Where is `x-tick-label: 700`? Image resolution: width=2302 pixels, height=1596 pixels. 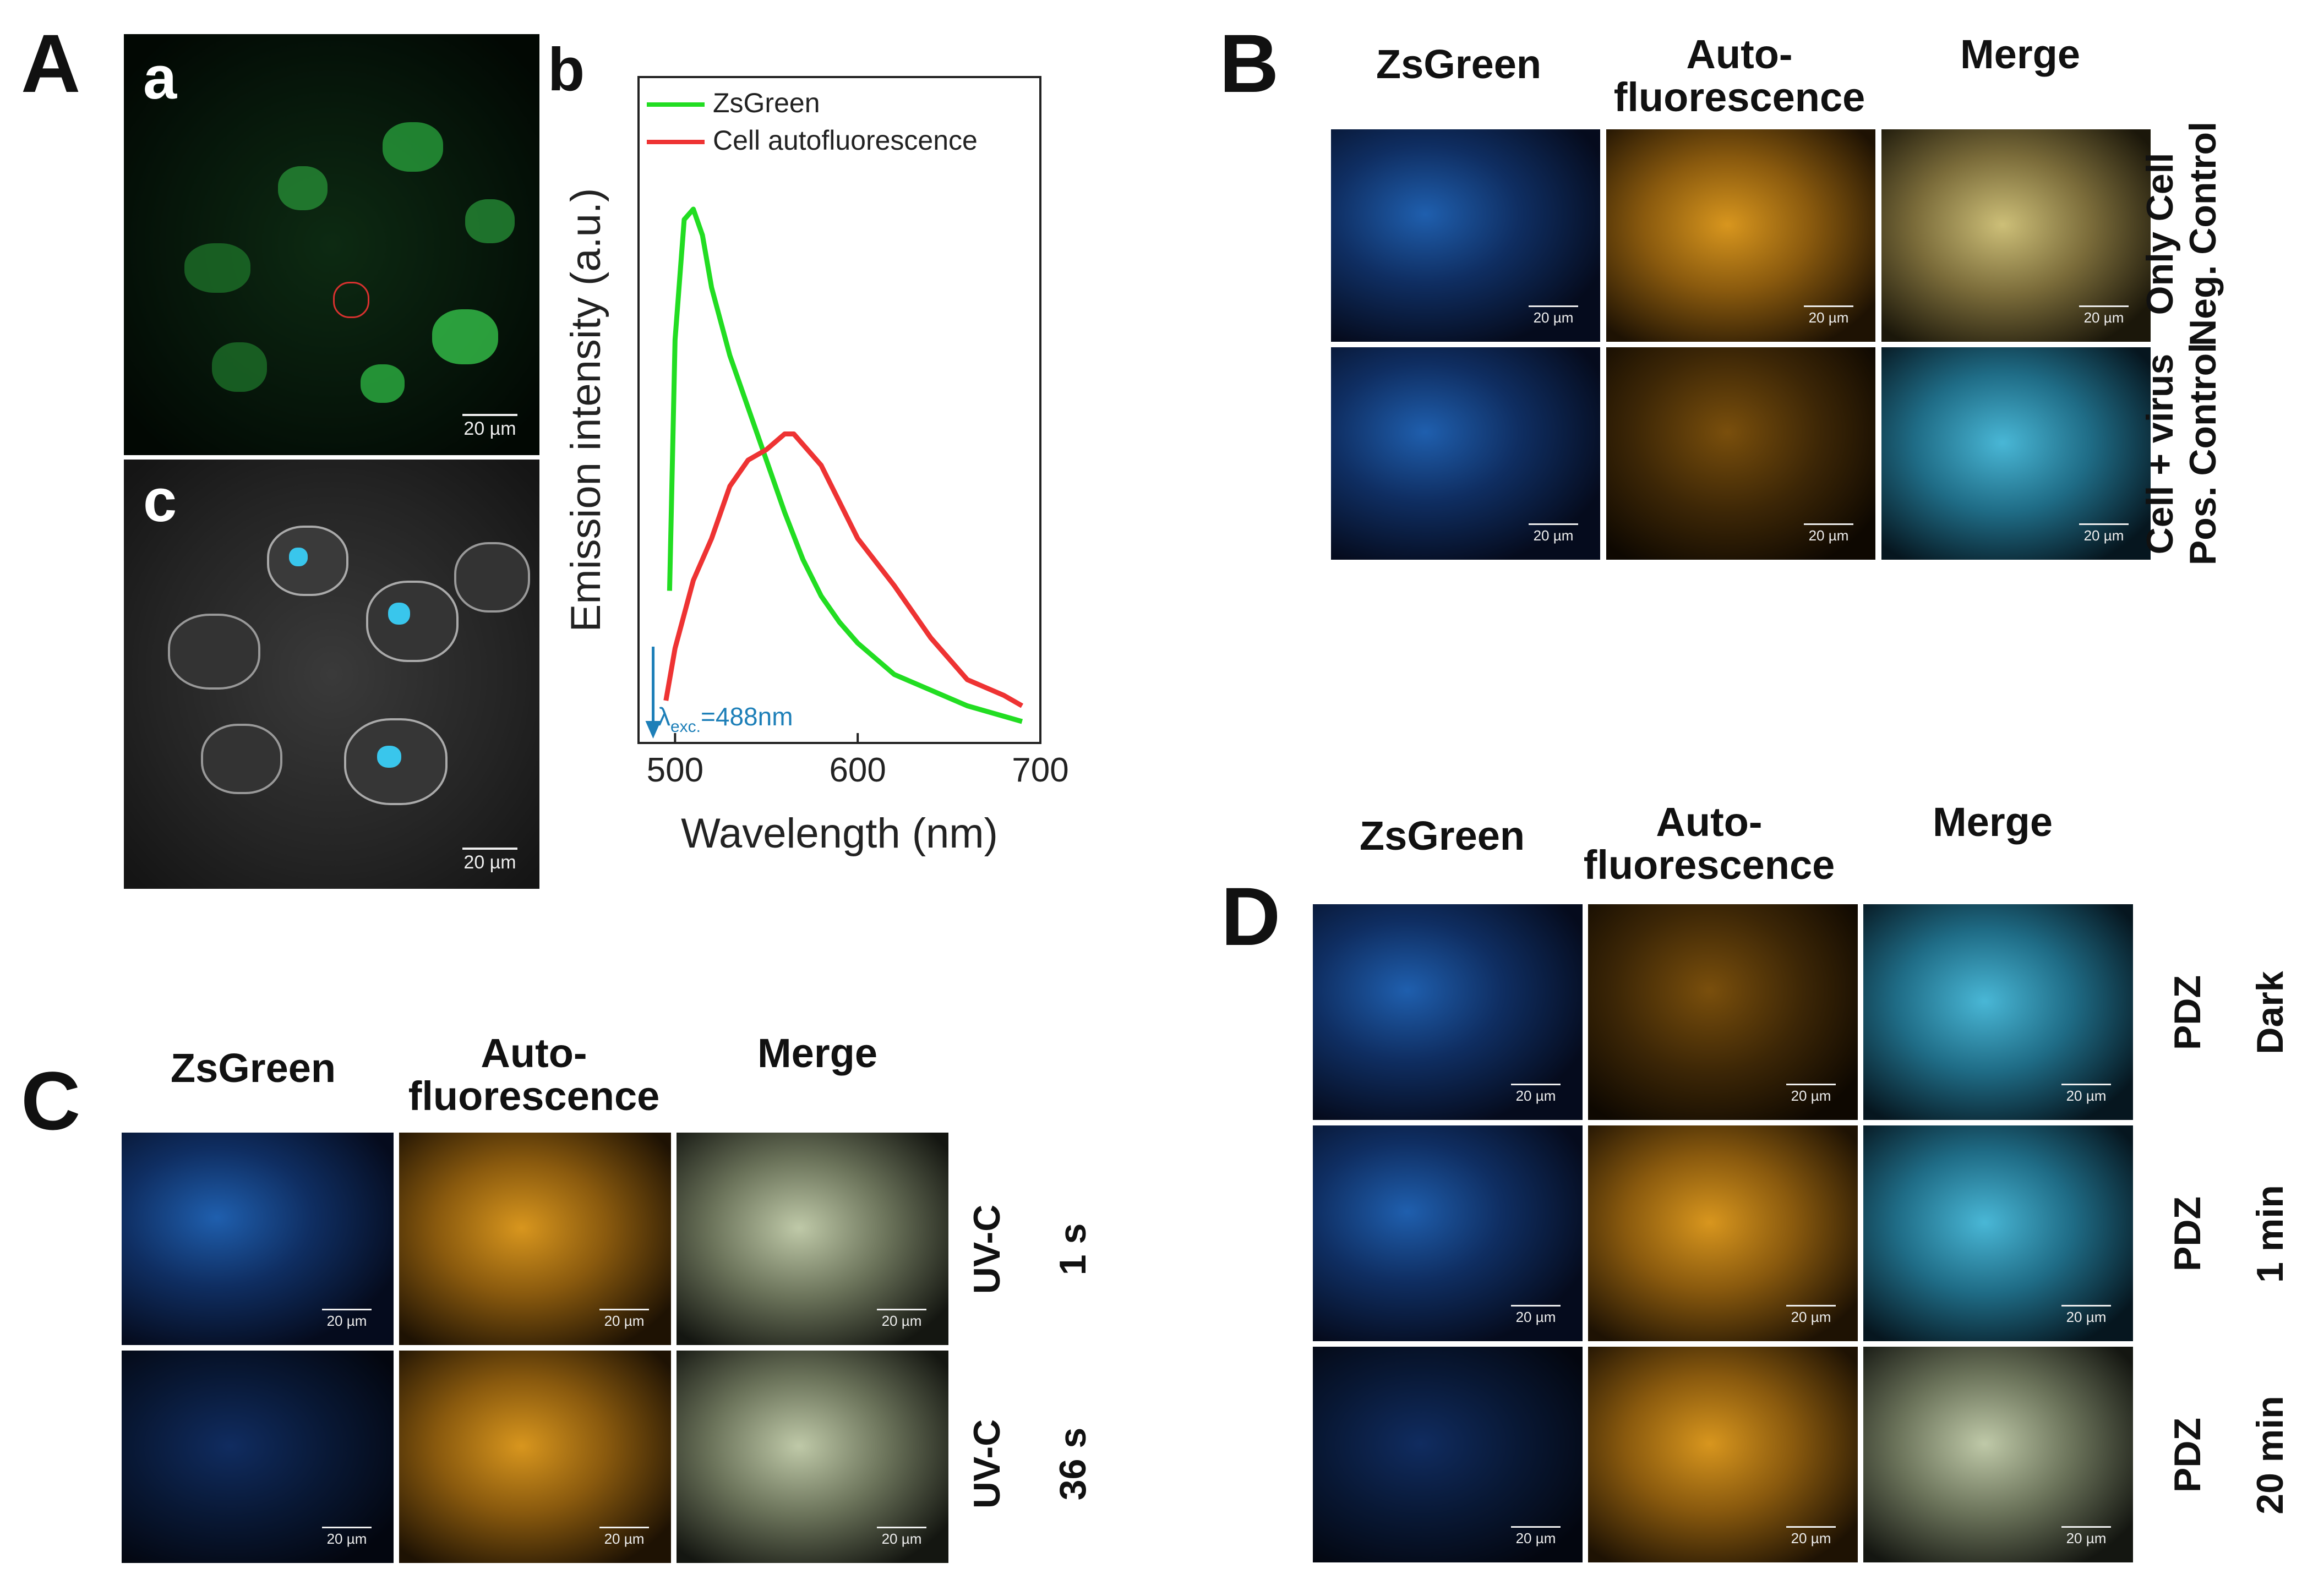 x-tick-label: 700 is located at coordinates (1040, 770).